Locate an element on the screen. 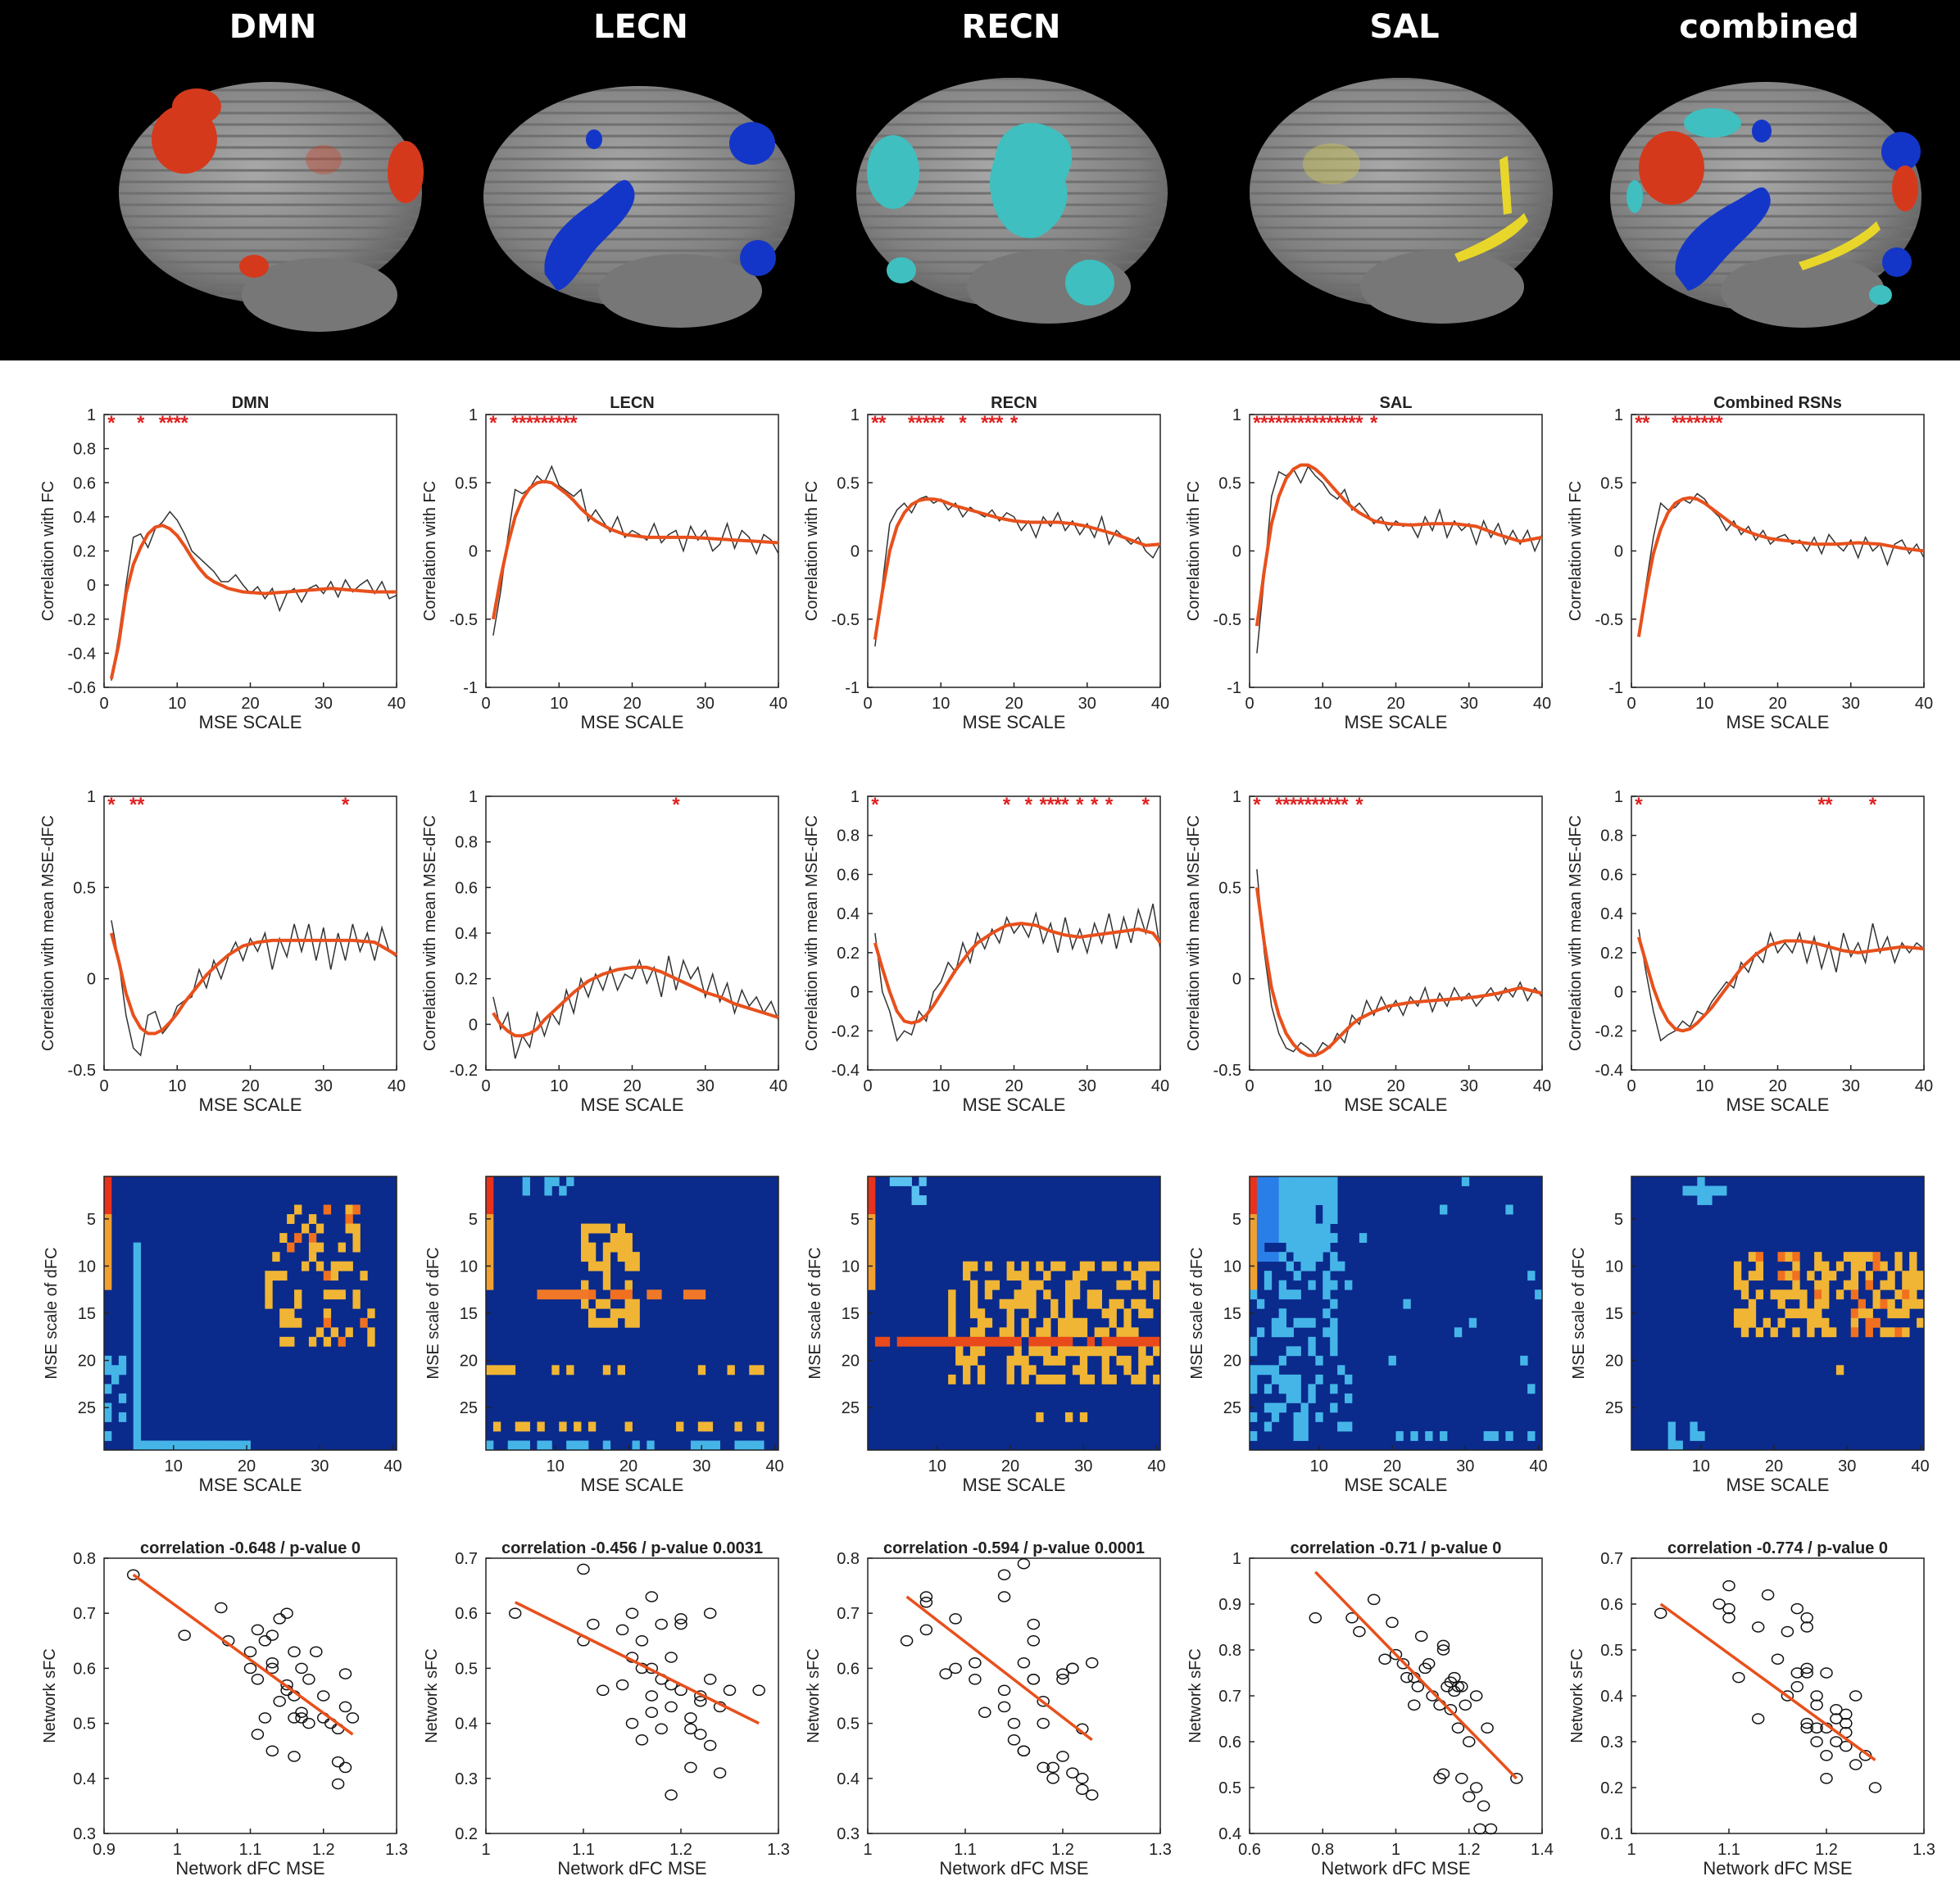  heatmap-background is located at coordinates (1777, 1313).